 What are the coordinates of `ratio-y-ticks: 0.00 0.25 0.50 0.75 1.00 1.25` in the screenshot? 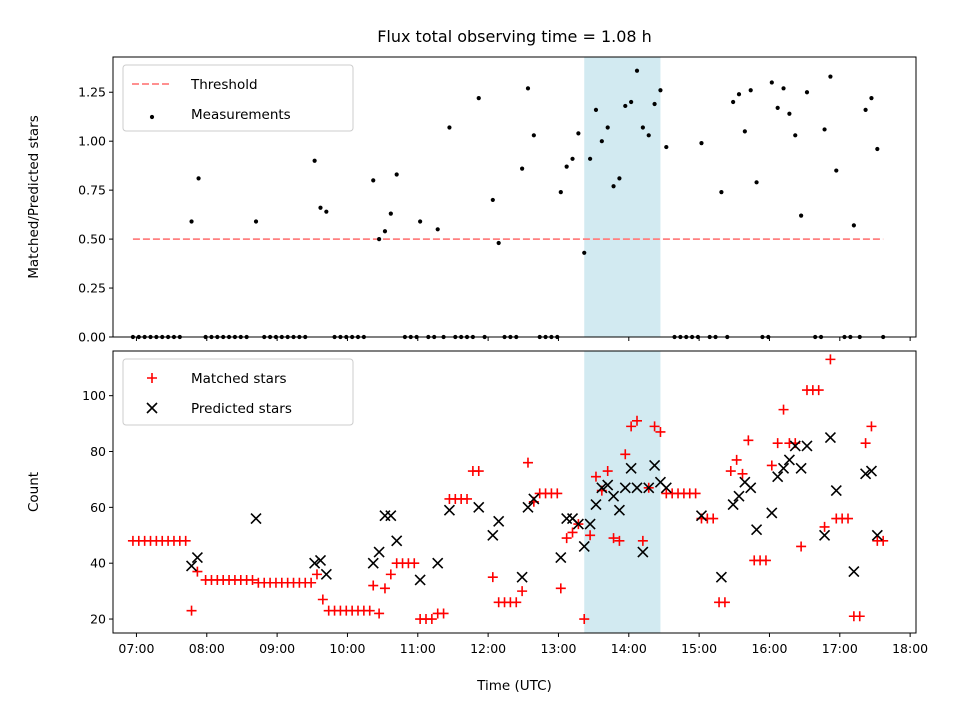 It's located at (95, 215).